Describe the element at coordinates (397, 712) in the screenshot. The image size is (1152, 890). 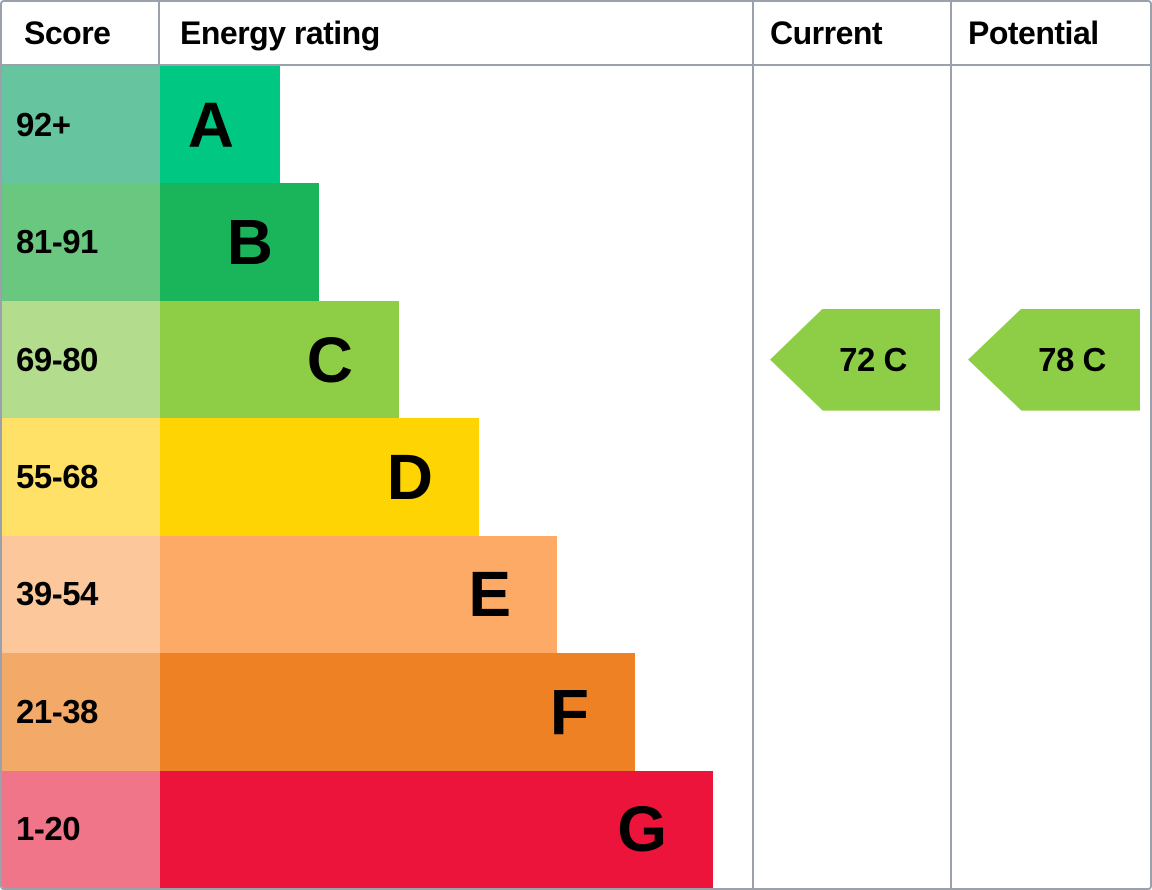
I see `band-f-bar: F` at that location.